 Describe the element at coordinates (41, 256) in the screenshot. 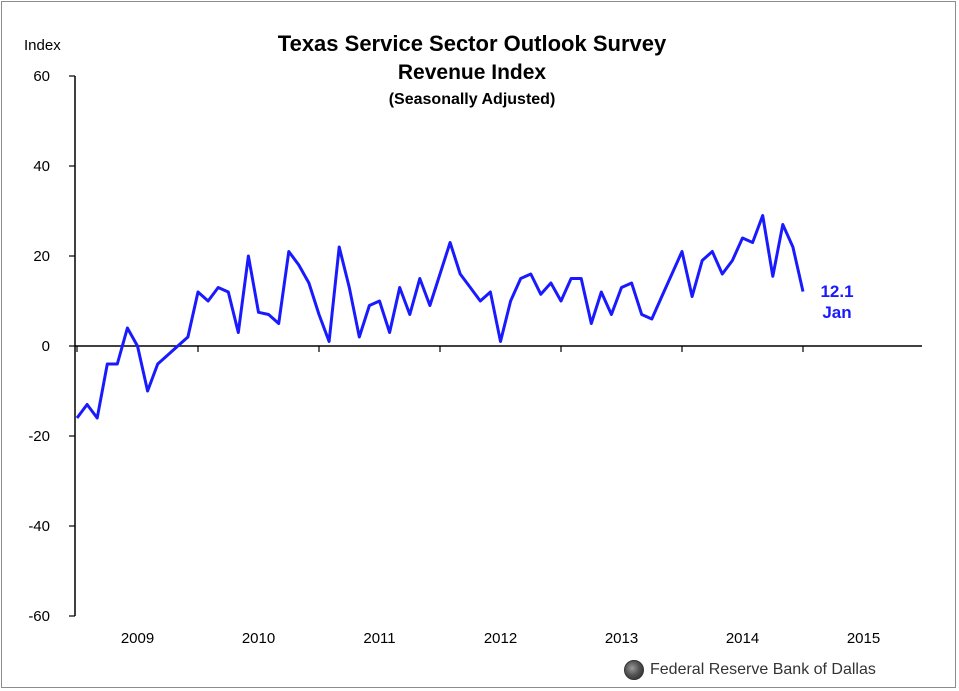

I see `y-tick-label: 20` at that location.